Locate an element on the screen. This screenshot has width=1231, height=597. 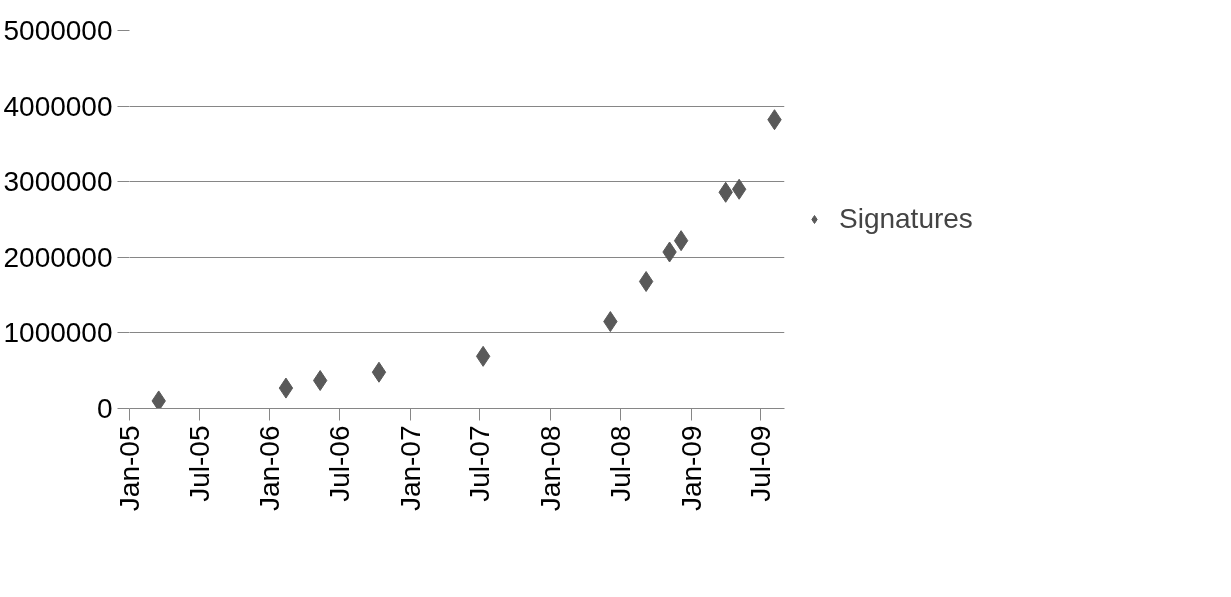
x-tick-label: Jul-06 is located at coordinates (339, 463).